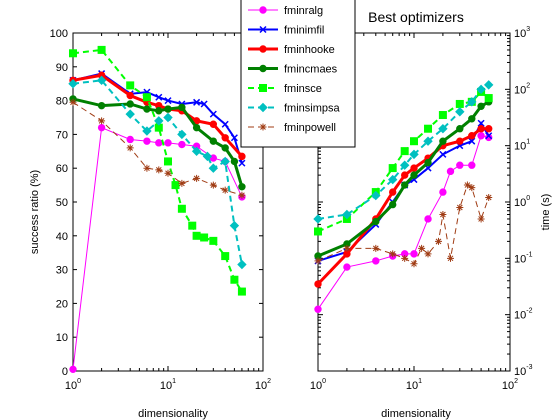 Image resolution: width=560 pixels, height=420 pixels. Describe the element at coordinates (62, 102) in the screenshot. I see `y-tick-label: 80` at that location.